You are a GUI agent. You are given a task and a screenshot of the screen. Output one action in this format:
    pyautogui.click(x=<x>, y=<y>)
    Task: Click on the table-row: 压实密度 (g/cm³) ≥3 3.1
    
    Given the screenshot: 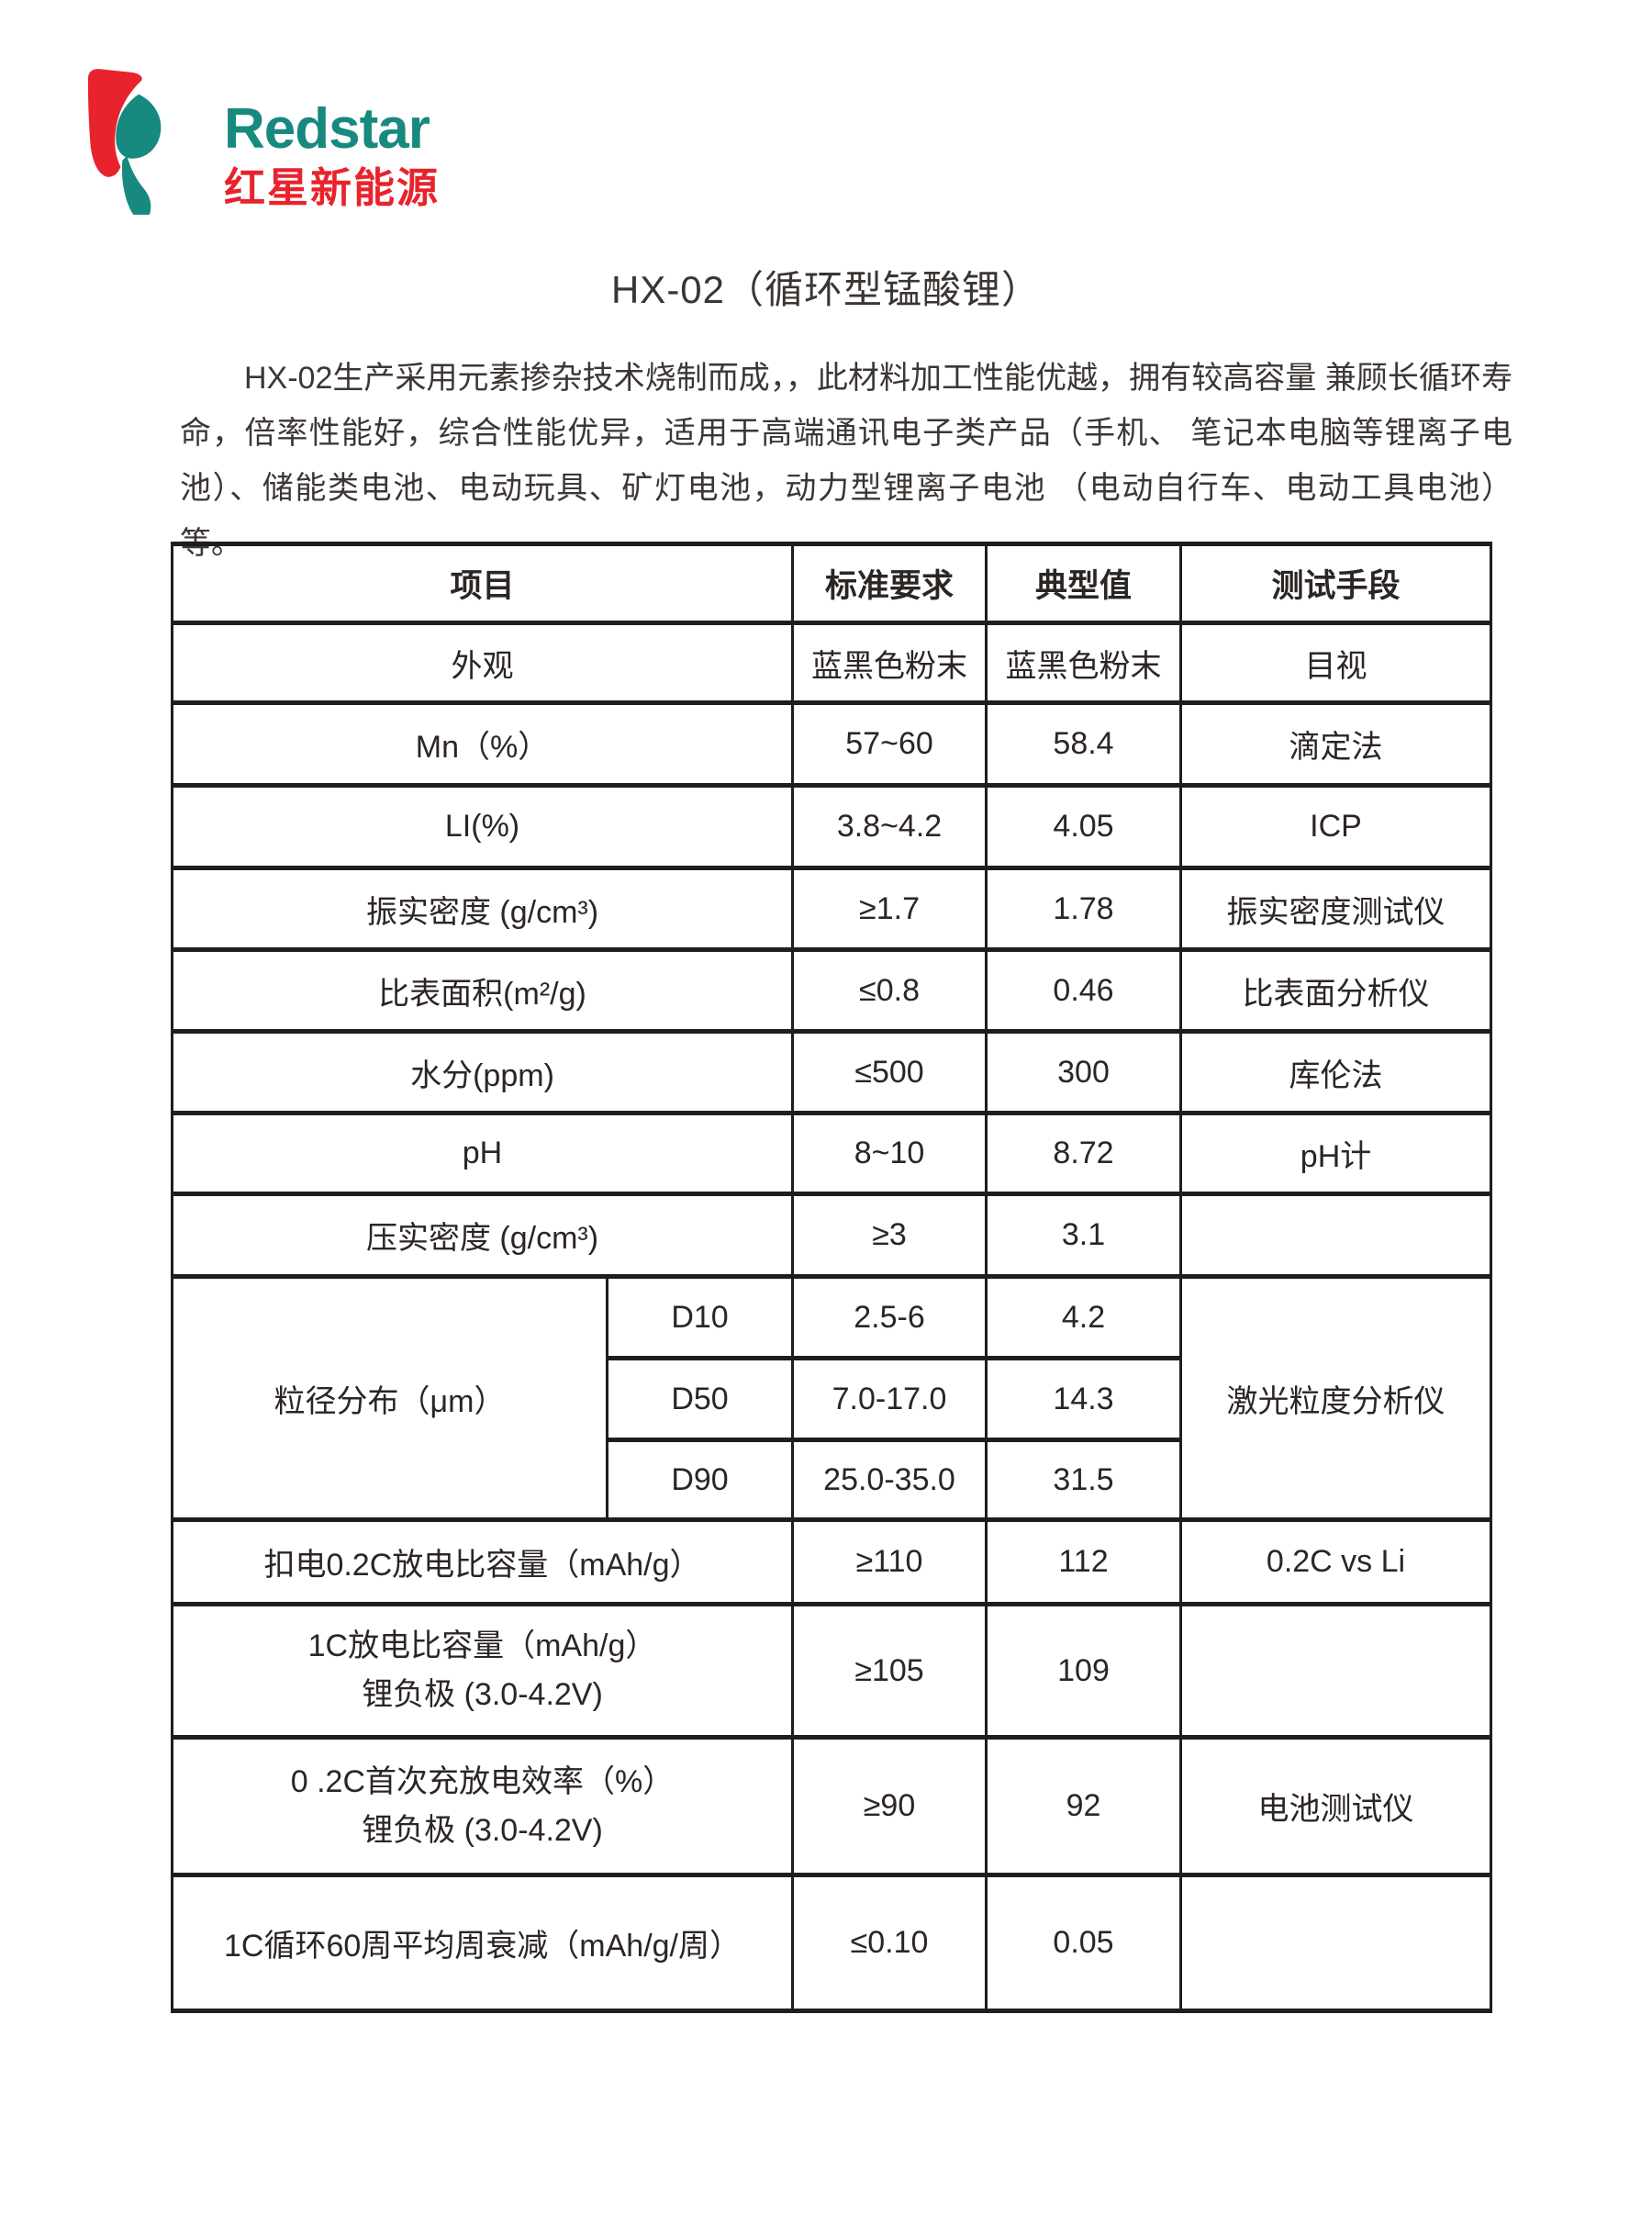 What is the action you would take?
    pyautogui.click(x=831, y=1236)
    